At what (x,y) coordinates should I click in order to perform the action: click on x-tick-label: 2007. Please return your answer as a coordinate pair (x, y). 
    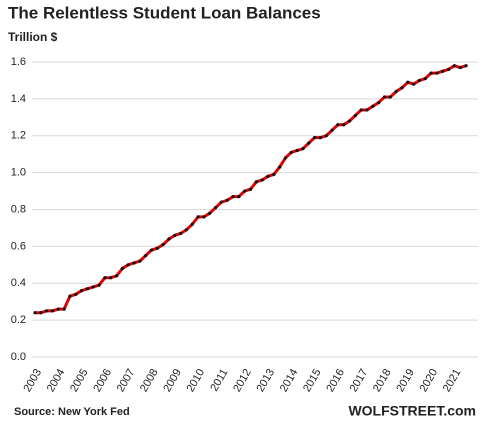
    Looking at the image, I should click on (126, 380).